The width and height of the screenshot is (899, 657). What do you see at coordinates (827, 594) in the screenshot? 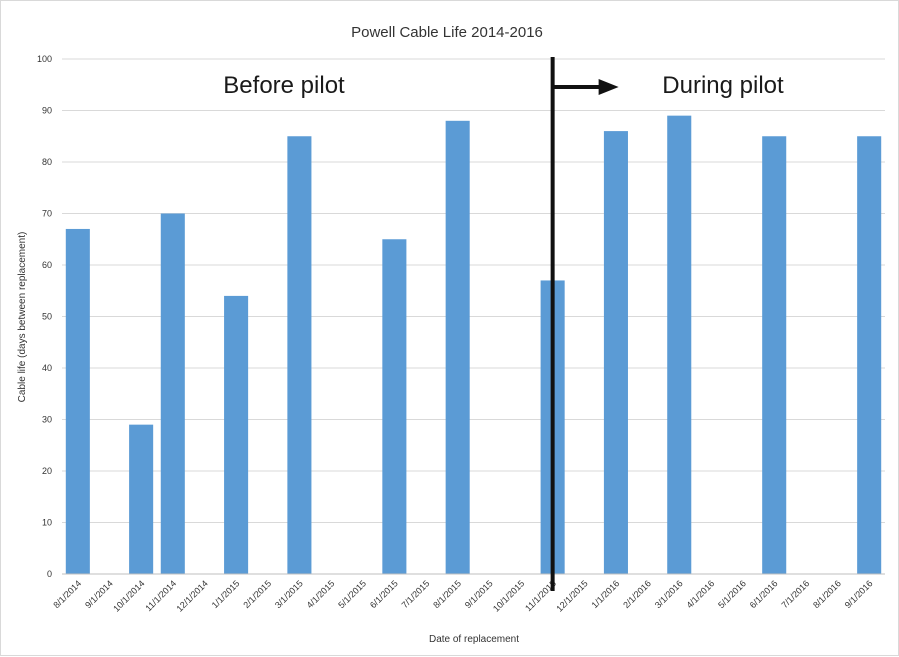
I see `x-tick-label: 8/1/2016` at bounding box center [827, 594].